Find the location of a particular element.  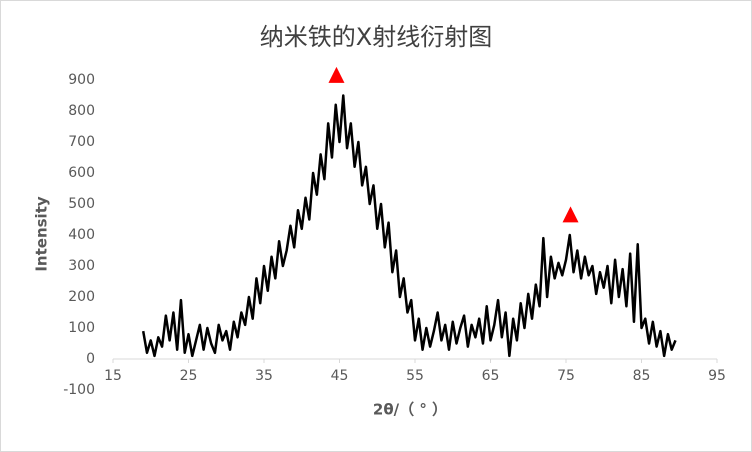

x-tick-label: 15 is located at coordinates (113, 376).